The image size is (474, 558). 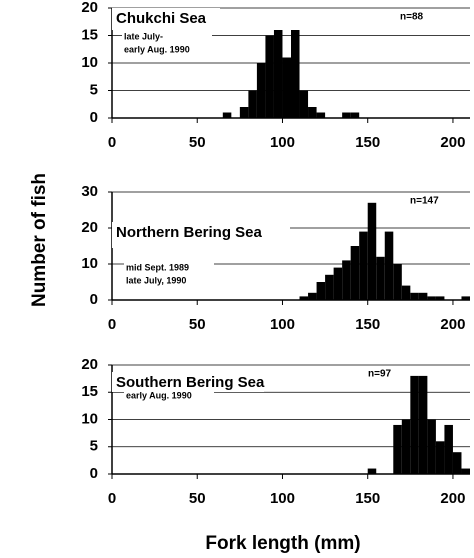 What do you see at coordinates (161, 18) in the screenshot?
I see `panel-title: Chukchi Sea` at bounding box center [161, 18].